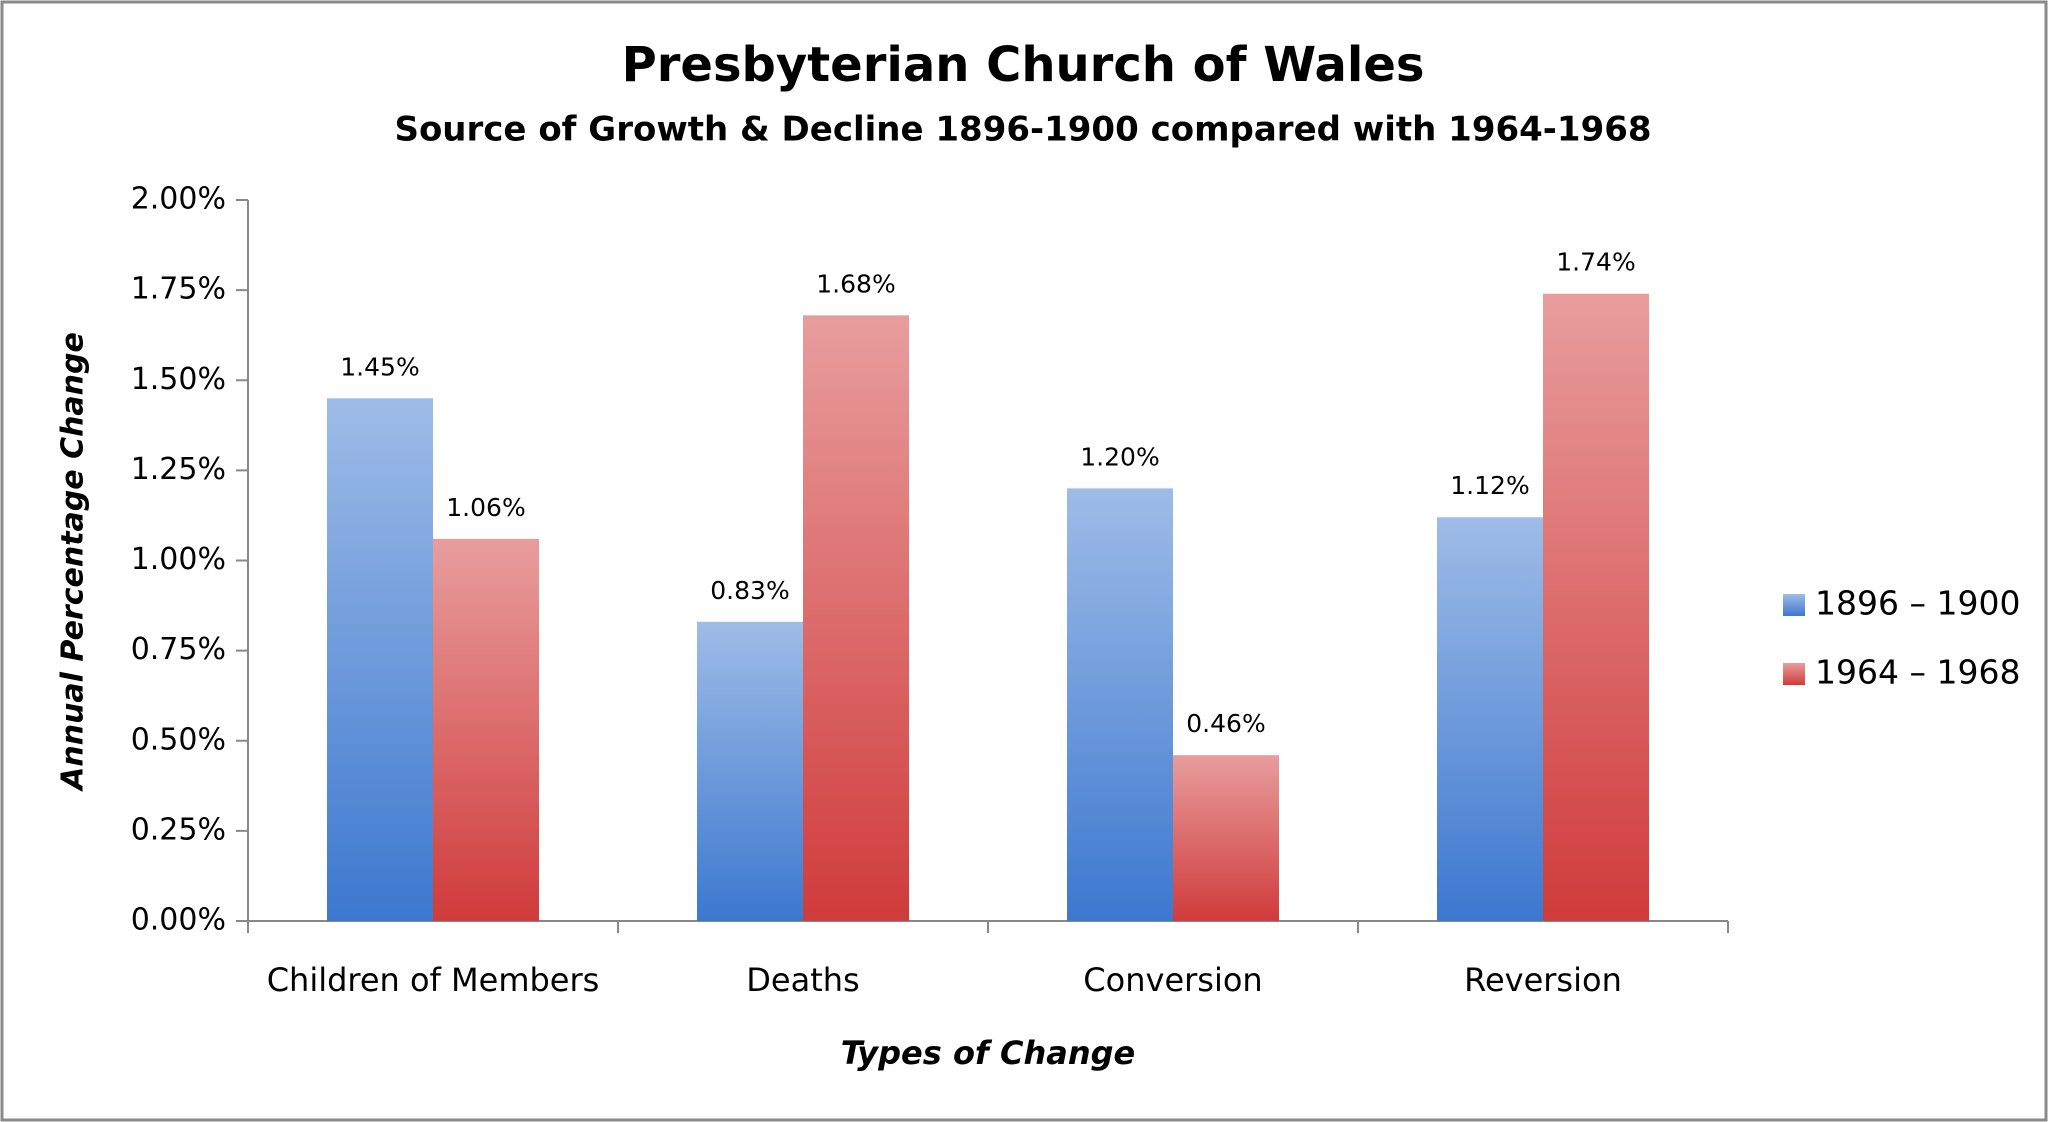  I want to click on x-axis-label: Types of Change, so click(988, 1053).